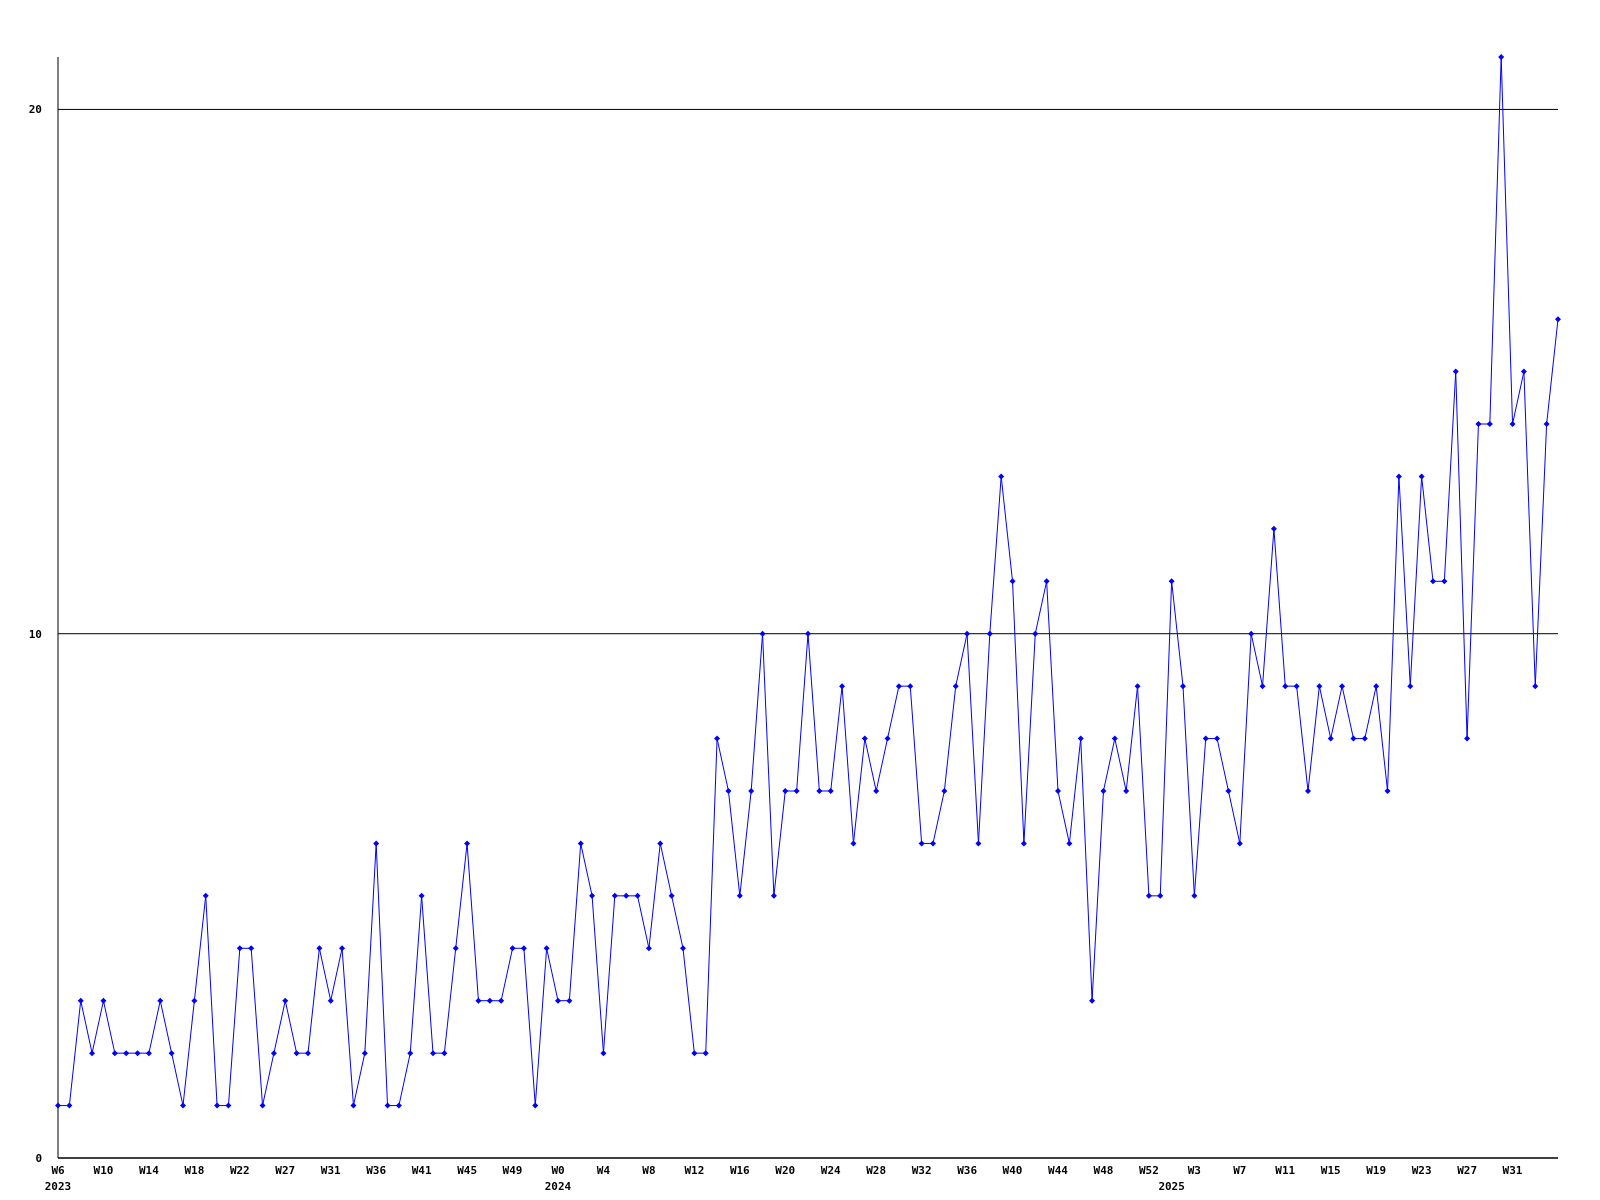  Describe the element at coordinates (740, 1170) in the screenshot. I see `x-tick-label: W16` at that location.